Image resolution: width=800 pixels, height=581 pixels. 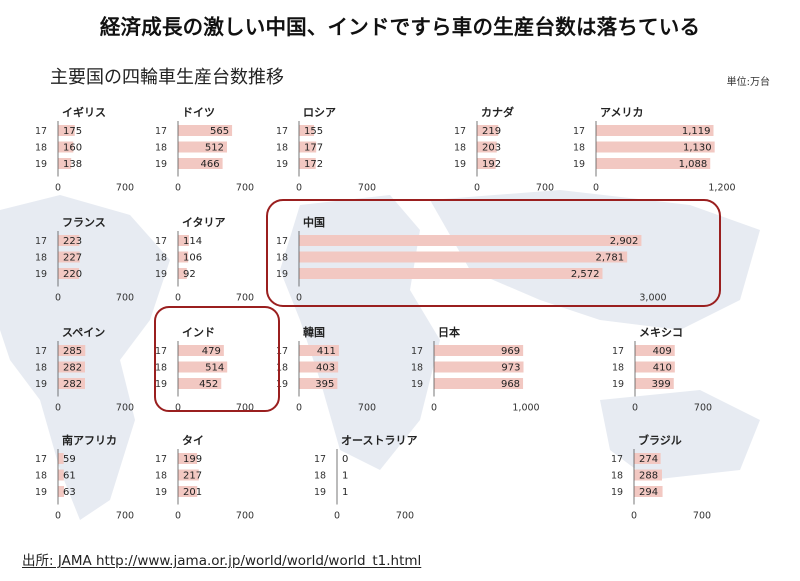 What do you see at coordinates (192, 258) in the screenshot?
I see `value-label: 106` at bounding box center [192, 258].